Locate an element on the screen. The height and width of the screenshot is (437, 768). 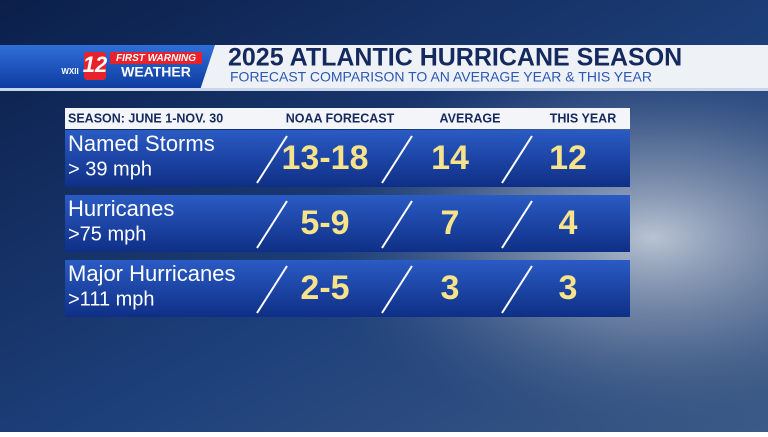
title-bar is located at coordinates (484, 67).